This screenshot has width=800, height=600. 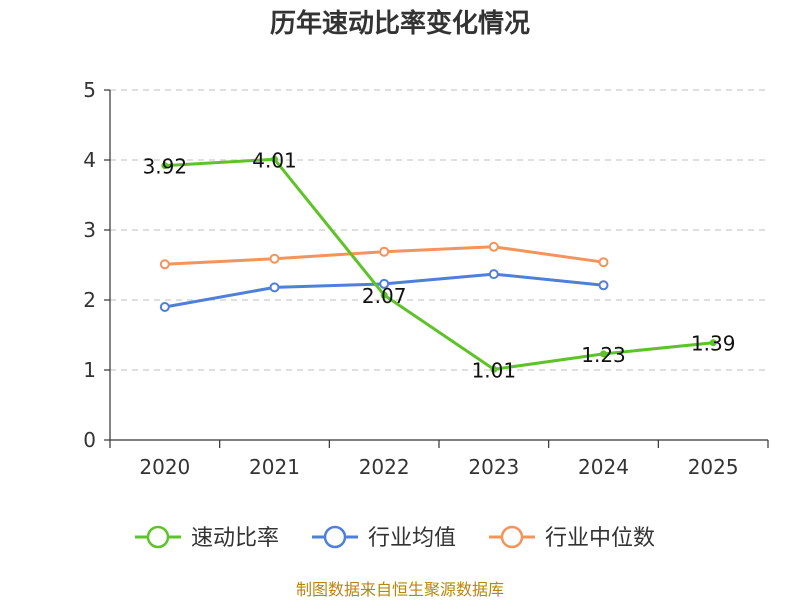 I want to click on x-tick-label: 2021, so click(x=274, y=467).